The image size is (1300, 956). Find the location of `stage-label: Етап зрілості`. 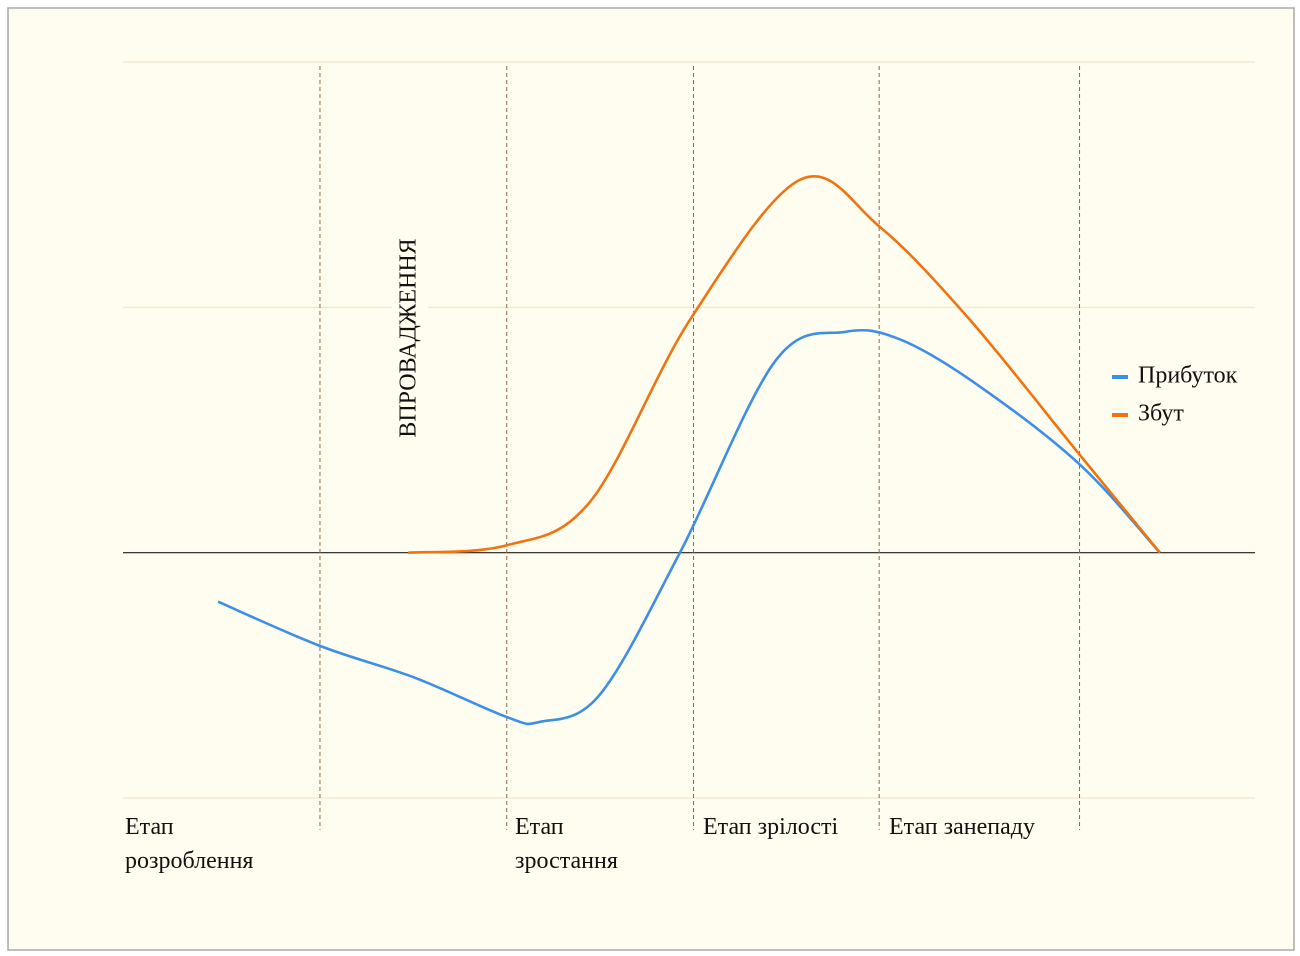

stage-label: Етап зрілості is located at coordinates (771, 827).